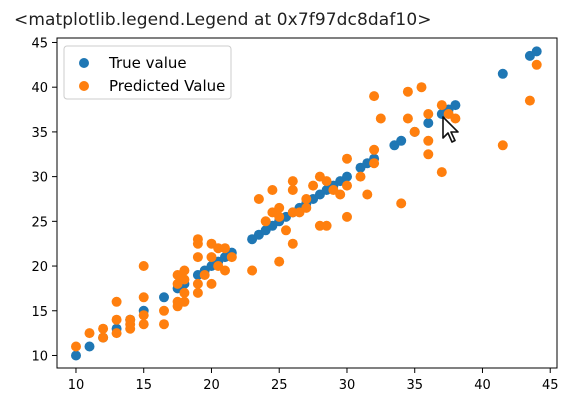 Image resolution: width=572 pixels, height=407 pixels. What do you see at coordinates (84, 86) in the screenshot?
I see `legend-marker-predicted-value` at bounding box center [84, 86].